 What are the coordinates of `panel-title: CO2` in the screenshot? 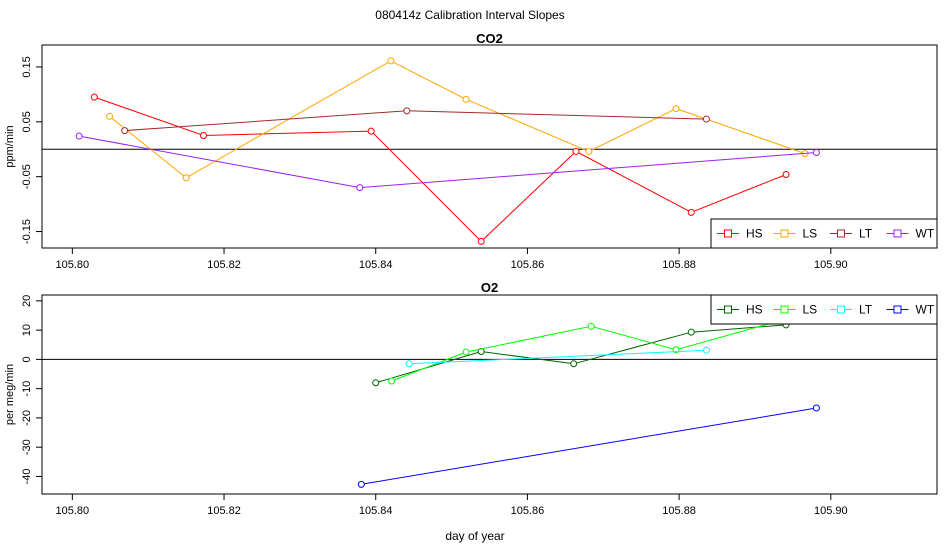 It's located at (489, 38).